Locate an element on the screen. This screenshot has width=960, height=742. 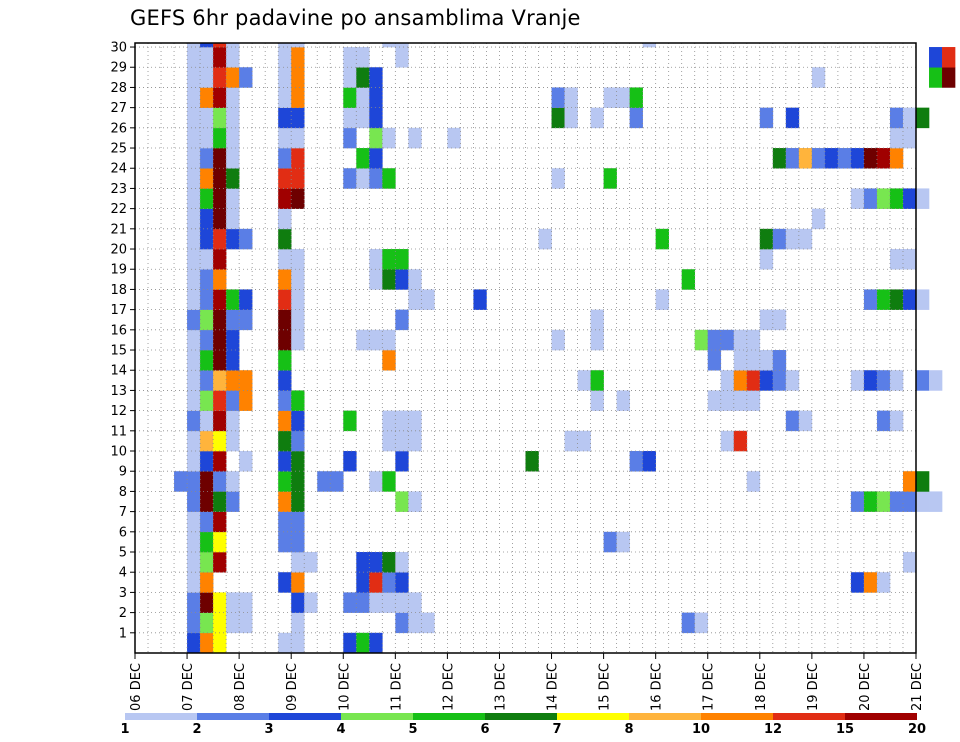
y-tick-label: 9 is located at coordinates (123, 472).